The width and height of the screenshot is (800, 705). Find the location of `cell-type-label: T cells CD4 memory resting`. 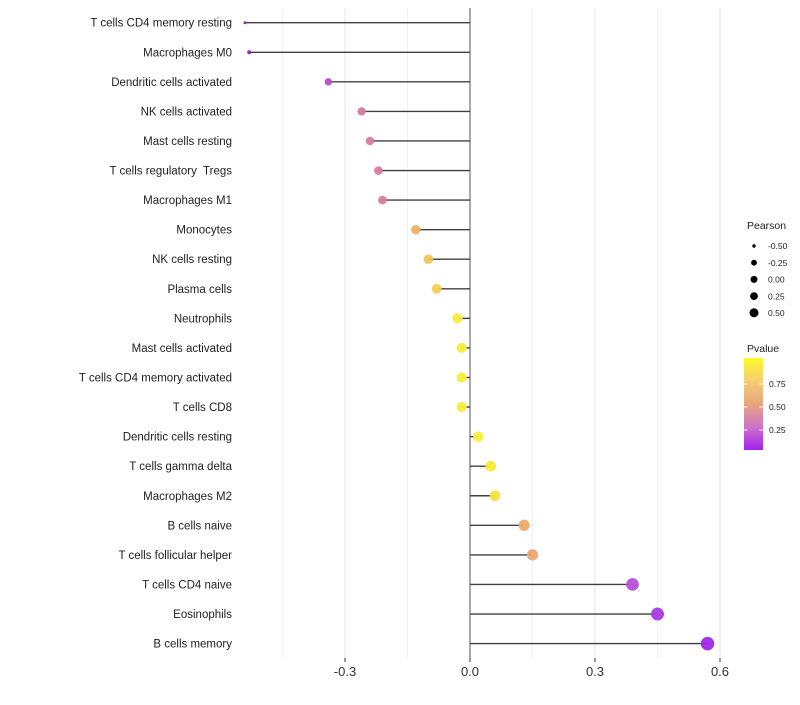

cell-type-label: T cells CD4 memory resting is located at coordinates (161, 24).